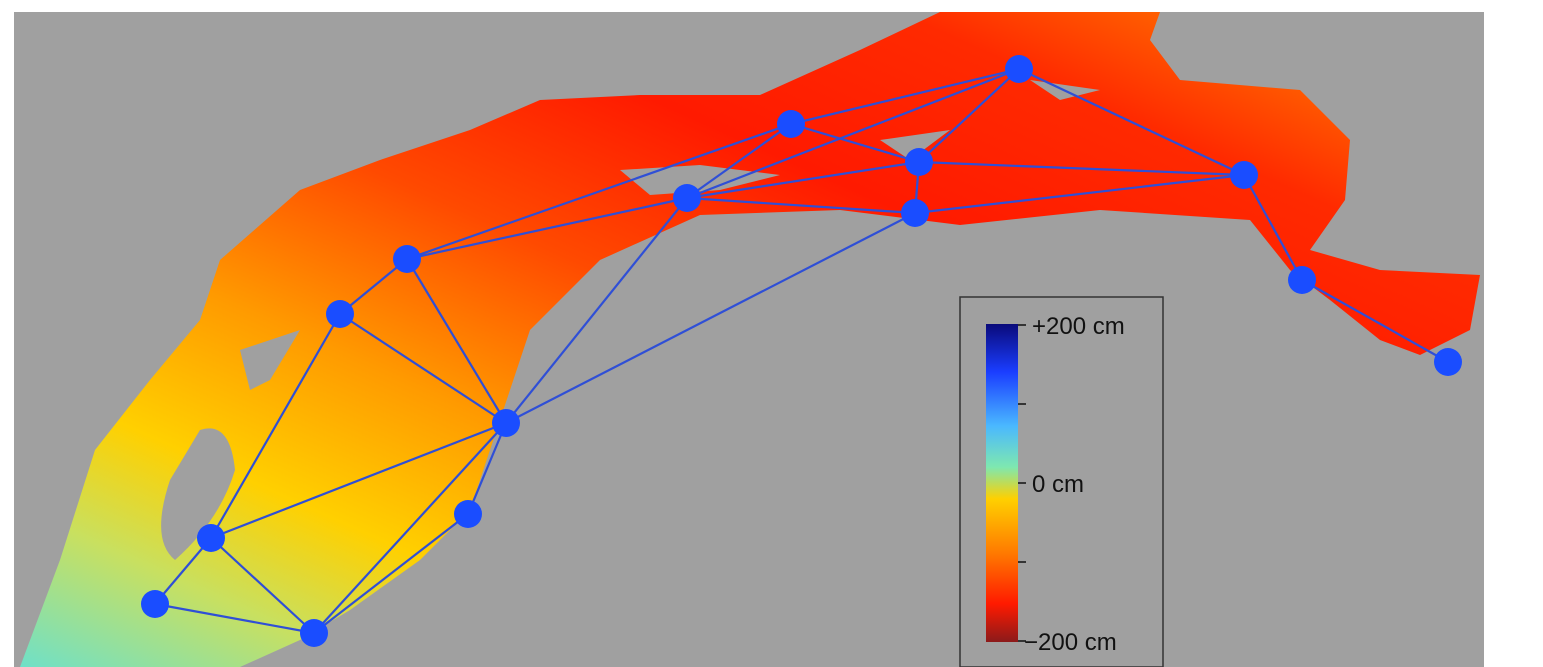 This screenshot has width=1543, height=667. I want to click on legend-bottom-label: −200 cm, so click(1070, 642).